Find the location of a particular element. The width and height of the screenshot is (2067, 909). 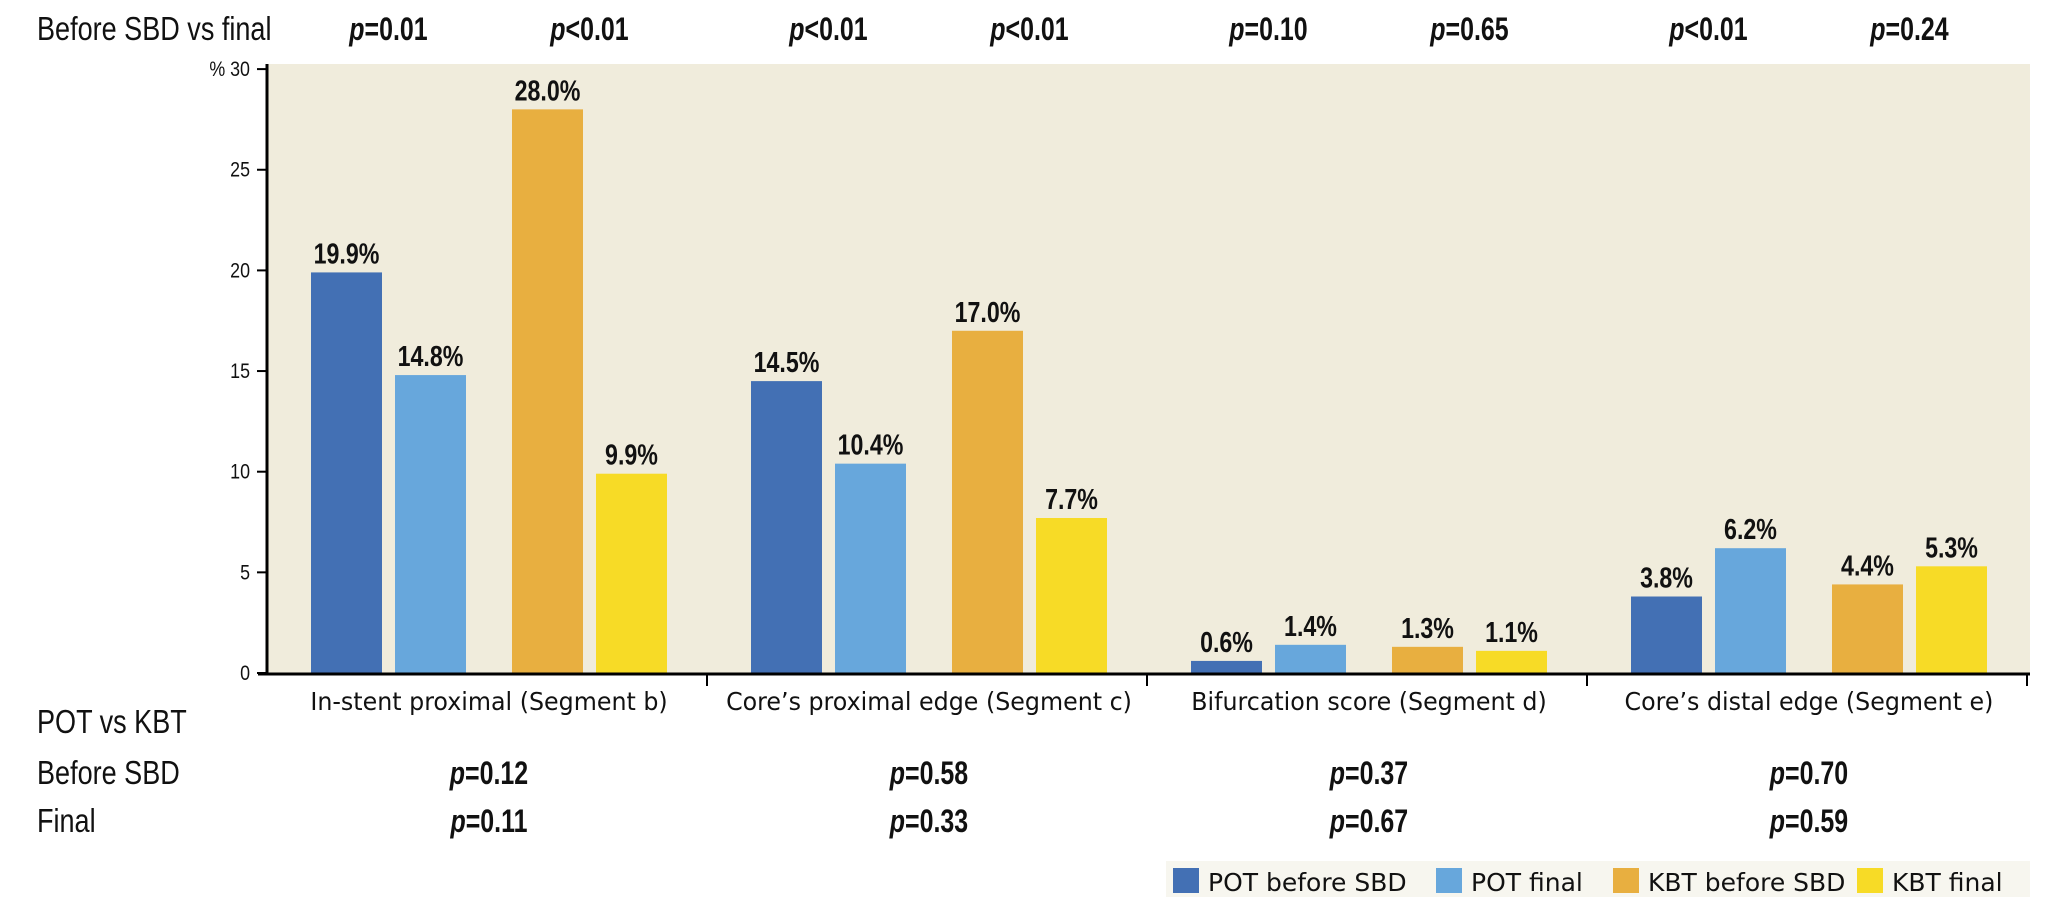

data-label: 1.3% is located at coordinates (1427, 627).